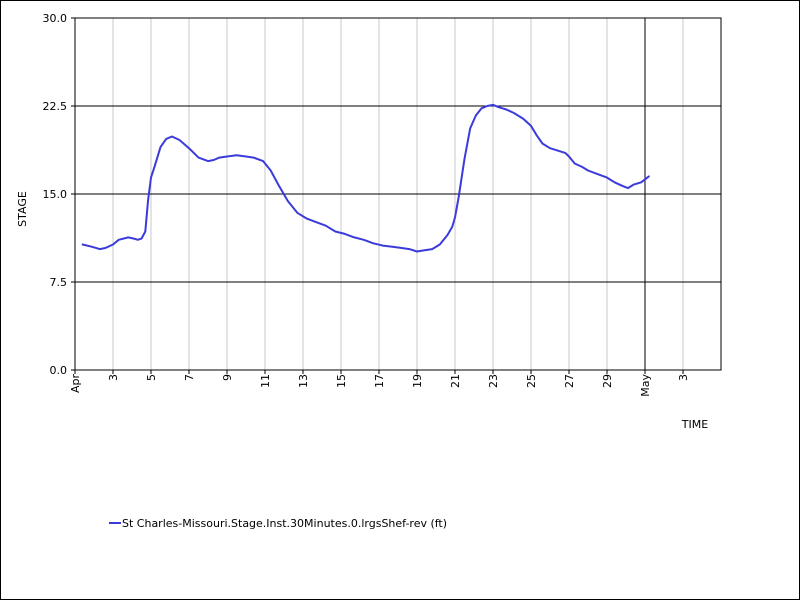 The width and height of the screenshot is (800, 603). Describe the element at coordinates (227, 377) in the screenshot. I see `x-tick-label: 9` at that location.